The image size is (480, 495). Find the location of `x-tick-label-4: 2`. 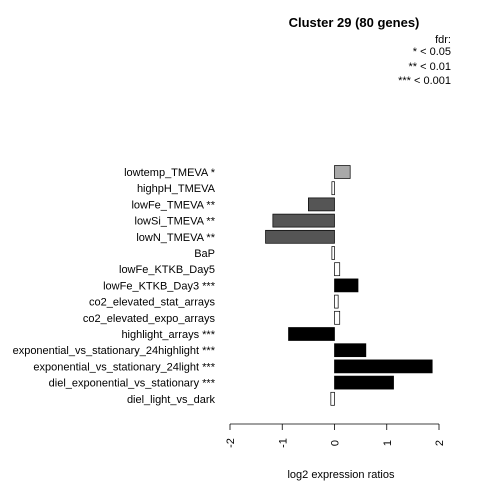

x-tick-label-4: 2 is located at coordinates (440, 443).